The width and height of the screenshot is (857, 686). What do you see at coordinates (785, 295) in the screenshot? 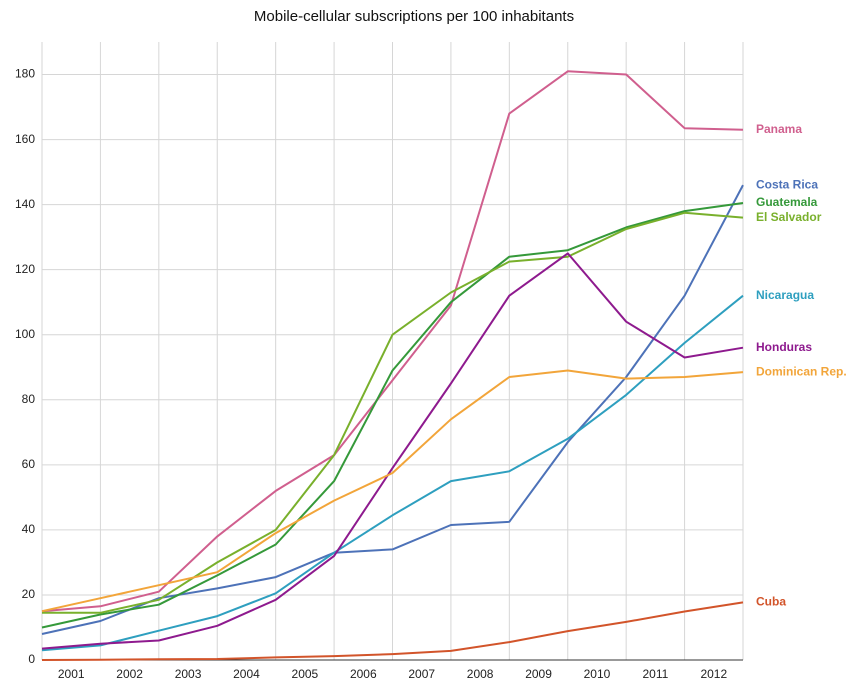
I see `legend-label: Nicaragua` at bounding box center [785, 295].